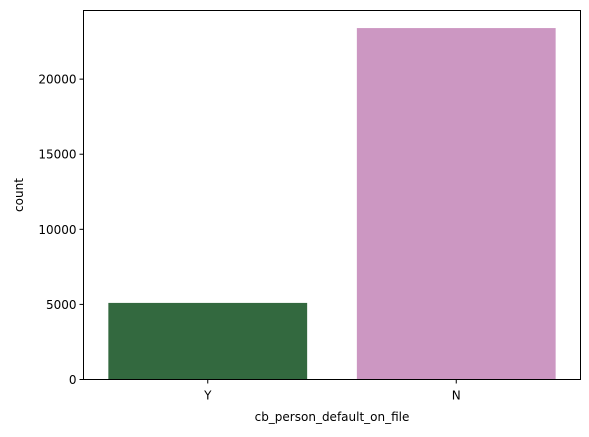  What do you see at coordinates (57, 155) in the screenshot?
I see `y-tick-label: 15000` at bounding box center [57, 155].